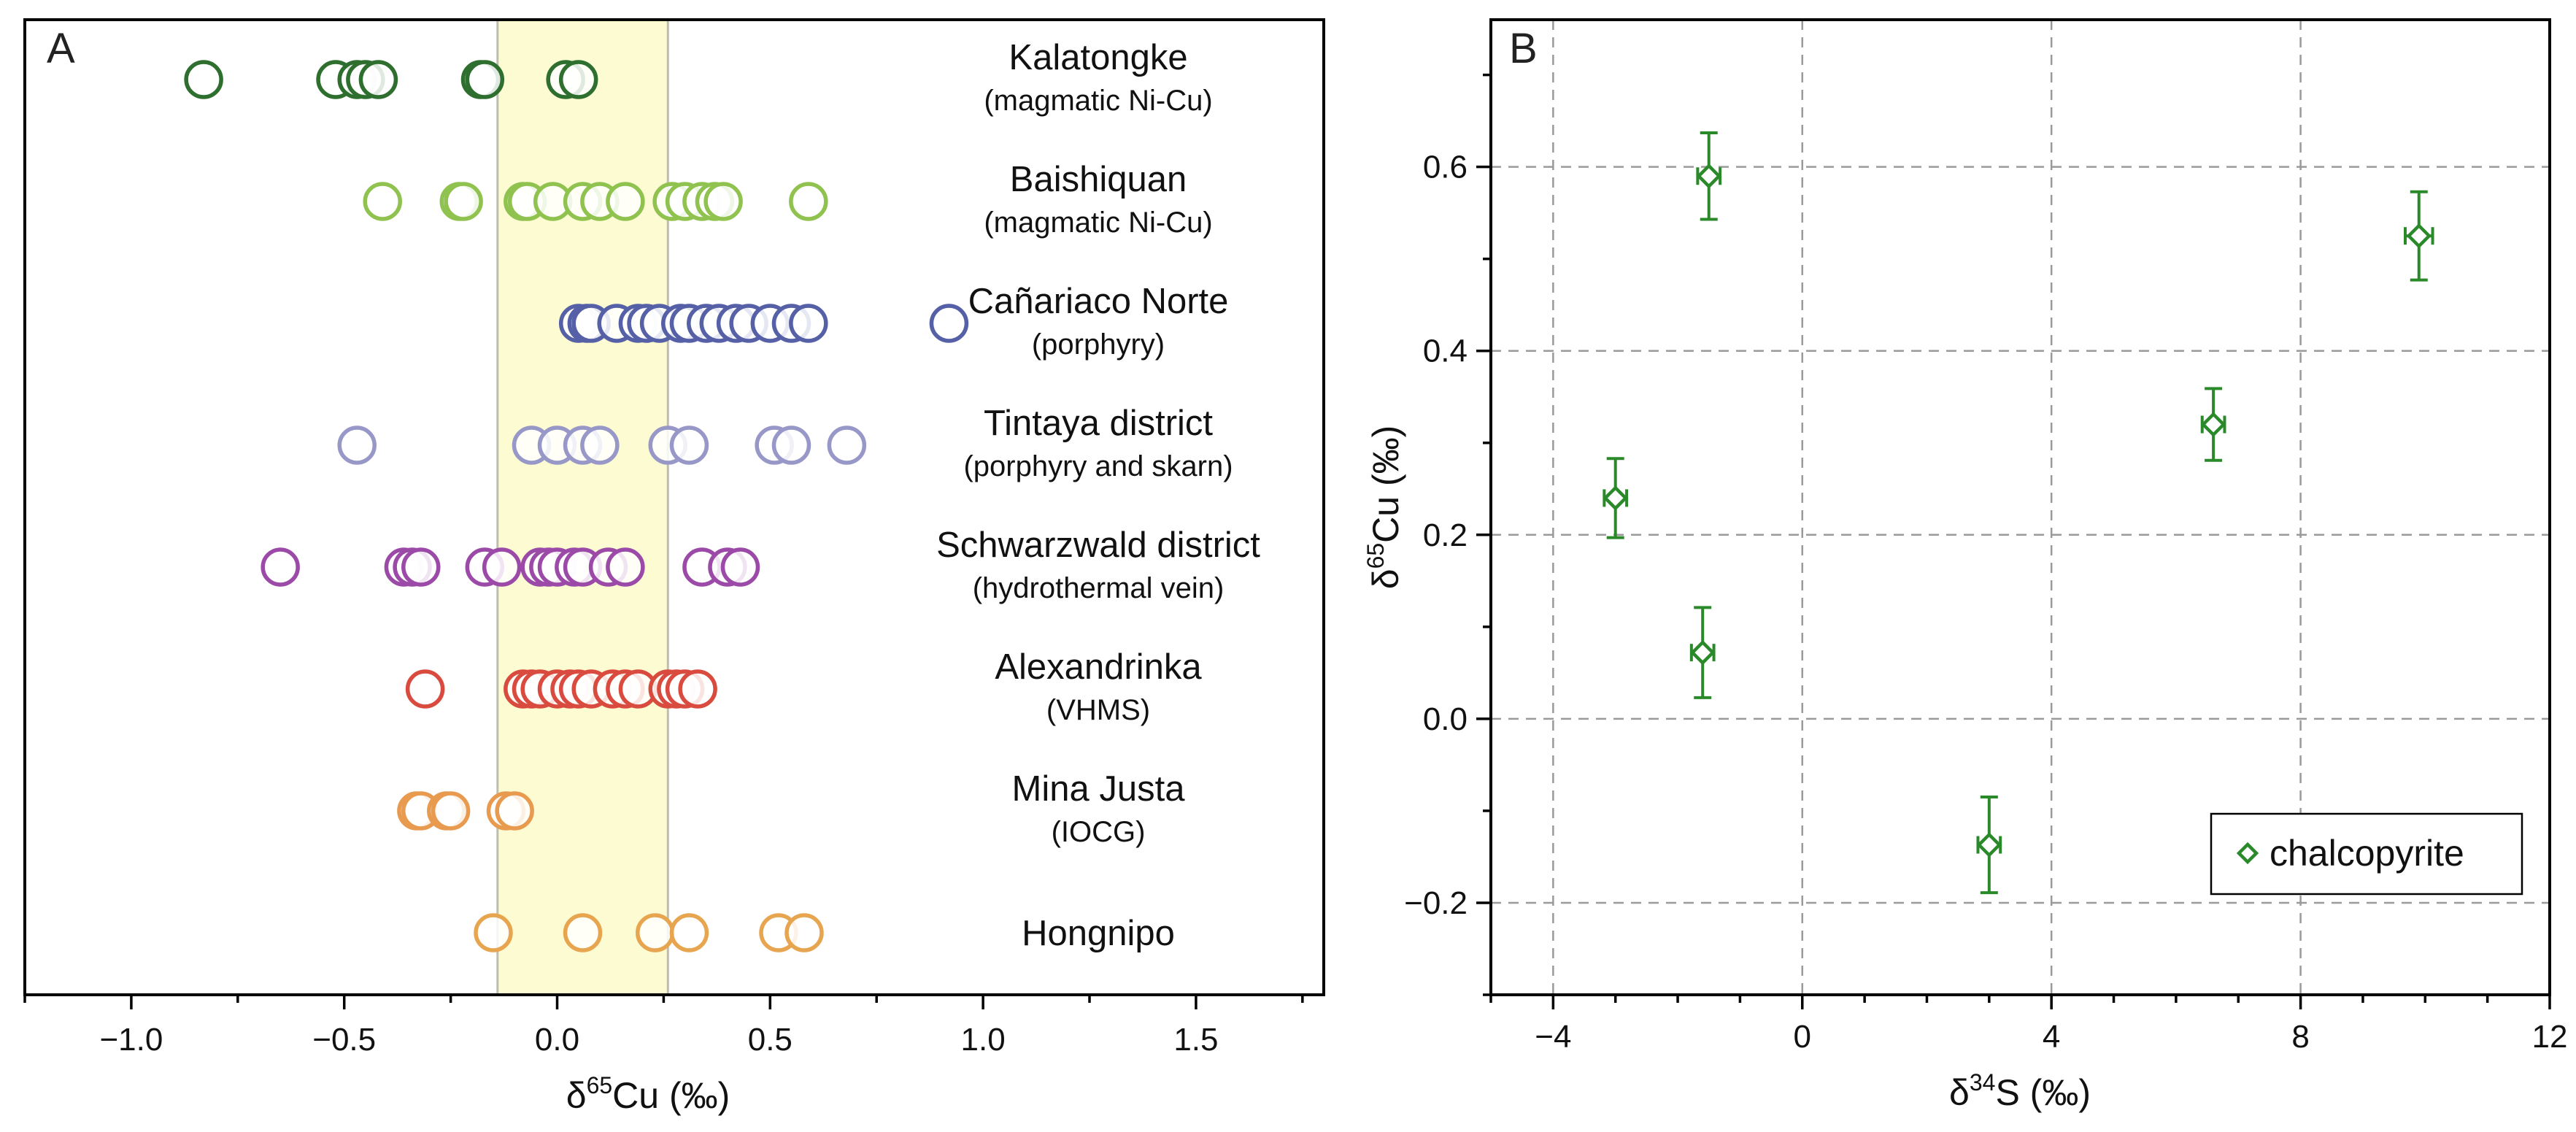 The image size is (2576, 1132). I want to click on x-tick-label: 1.0, so click(984, 1040).